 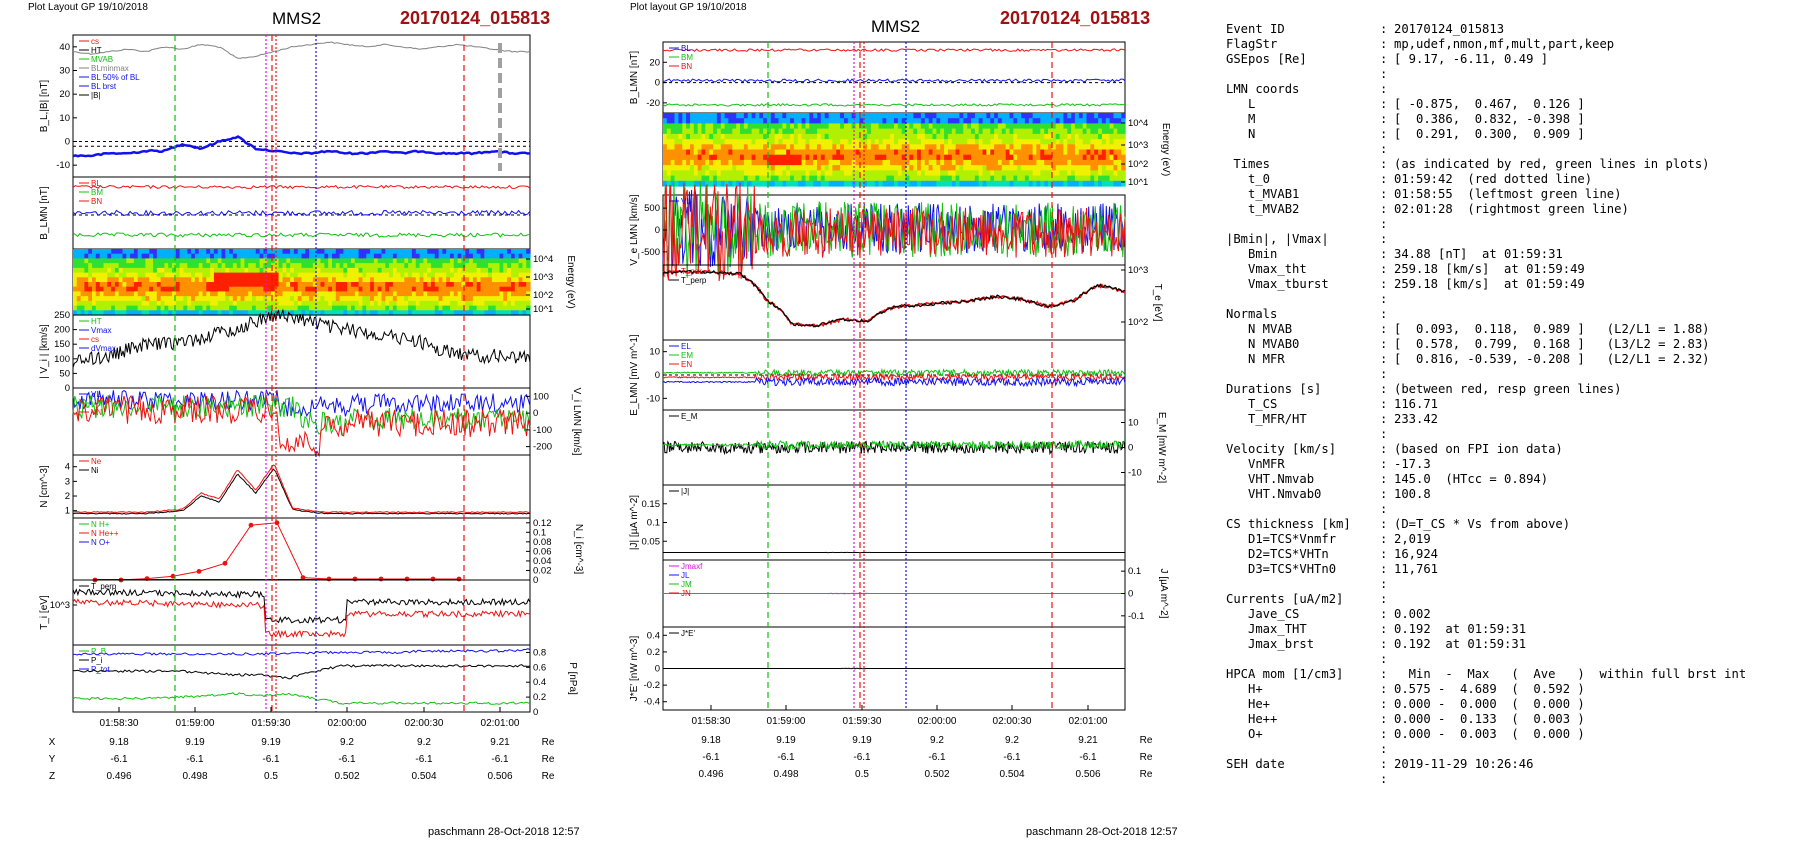 What do you see at coordinates (572, 678) in the screenshot?
I see `axis-label: P [nPa]` at bounding box center [572, 678].